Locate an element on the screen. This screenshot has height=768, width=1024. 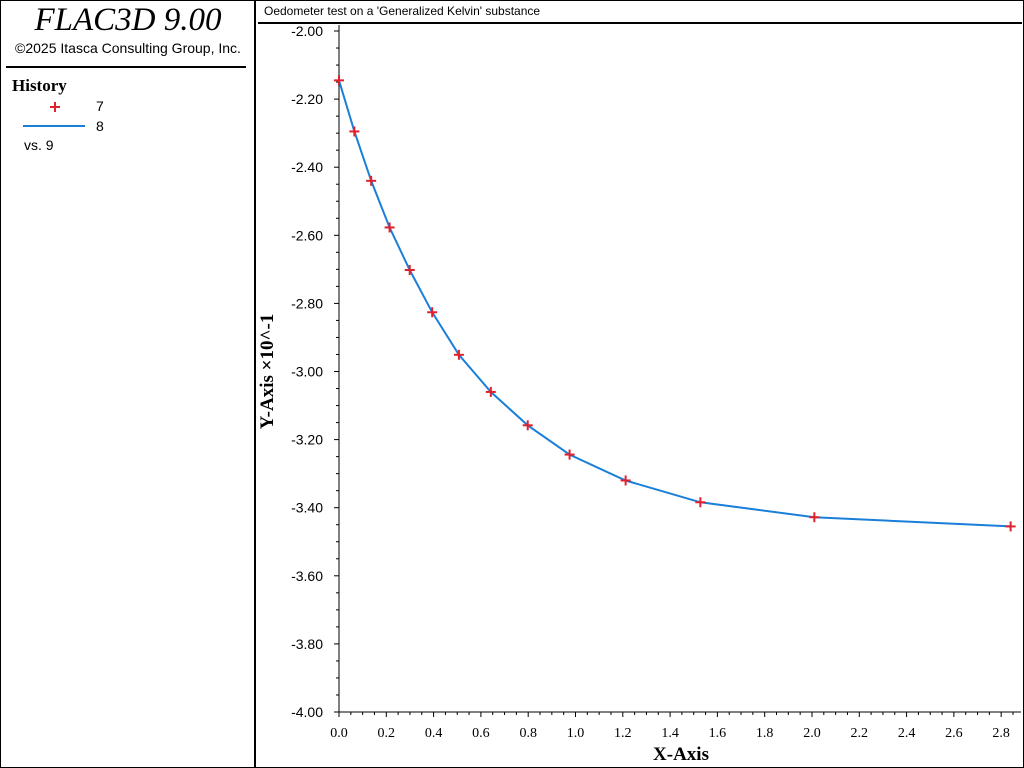
y-tick-label: -3.80 is located at coordinates (307, 644).